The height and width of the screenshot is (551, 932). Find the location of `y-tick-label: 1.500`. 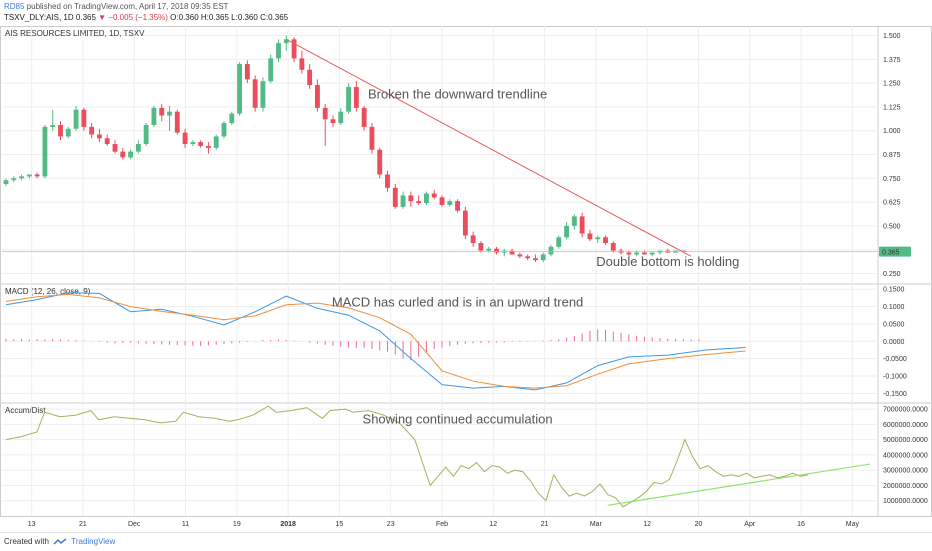

y-tick-label: 1.500 is located at coordinates (892, 36).